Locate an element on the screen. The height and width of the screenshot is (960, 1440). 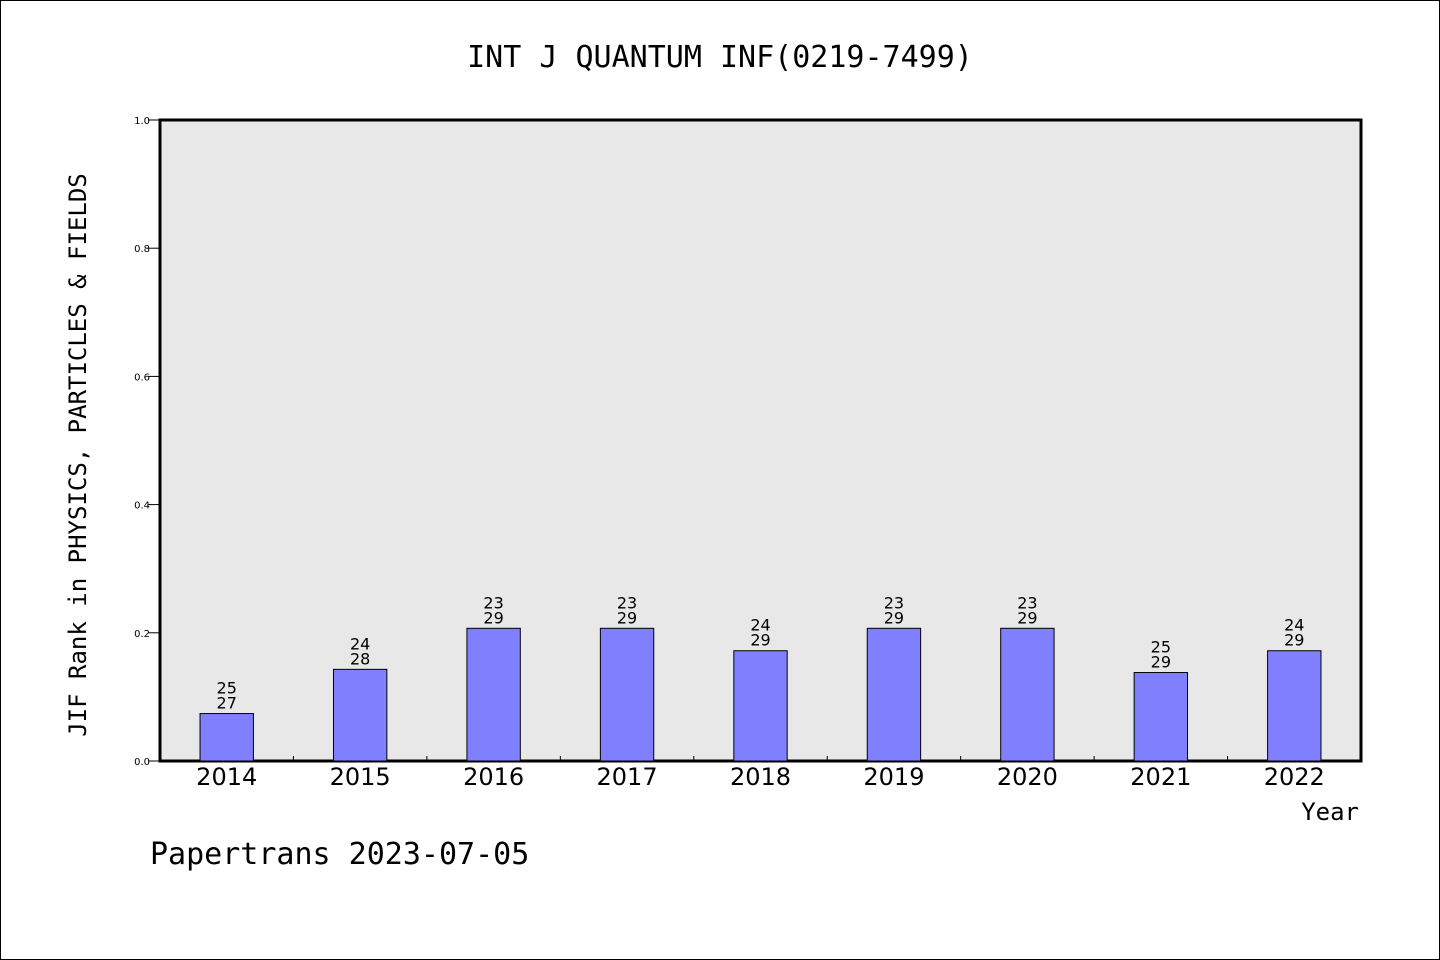
bar-total-label: 28 is located at coordinates (360, 658).